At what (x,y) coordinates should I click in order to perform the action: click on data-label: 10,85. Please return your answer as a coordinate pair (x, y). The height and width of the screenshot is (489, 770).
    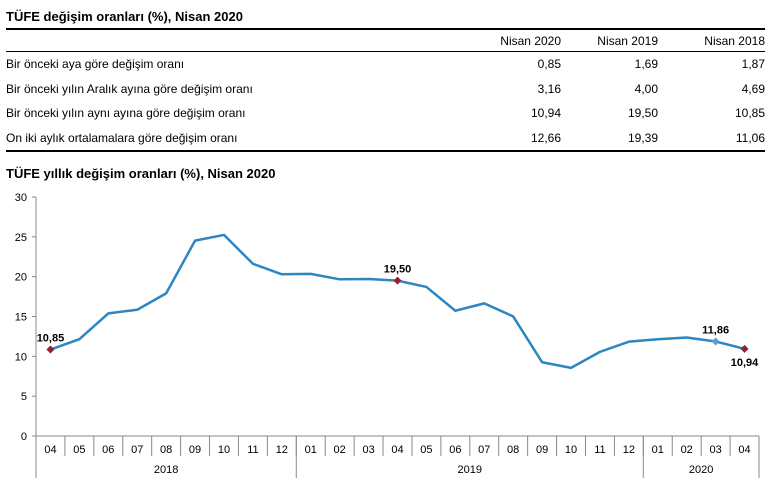
    Looking at the image, I should click on (51, 339).